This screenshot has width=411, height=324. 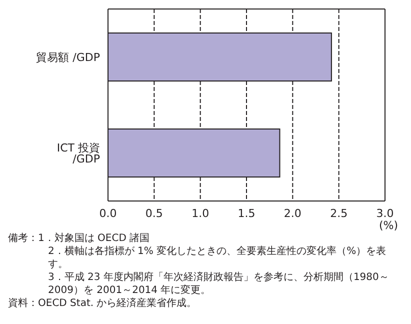 I want to click on x-tick-label: 2.0, so click(x=293, y=213).